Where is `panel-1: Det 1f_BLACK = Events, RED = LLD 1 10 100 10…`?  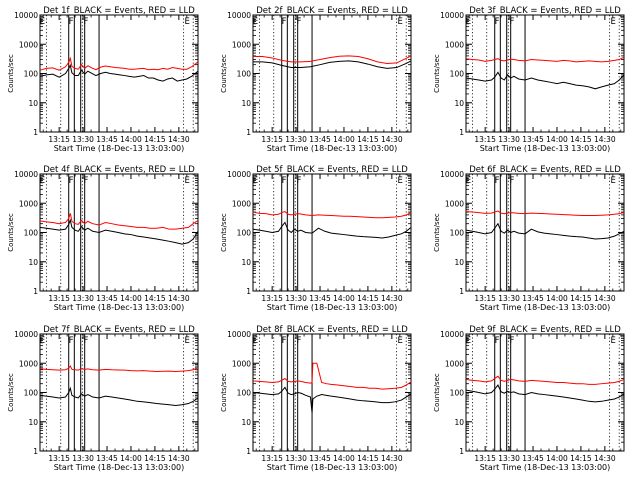
panel-1: Det 1f_BLACK = Events, RED = LLD 1 10 100 10… is located at coordinates (103, 79).